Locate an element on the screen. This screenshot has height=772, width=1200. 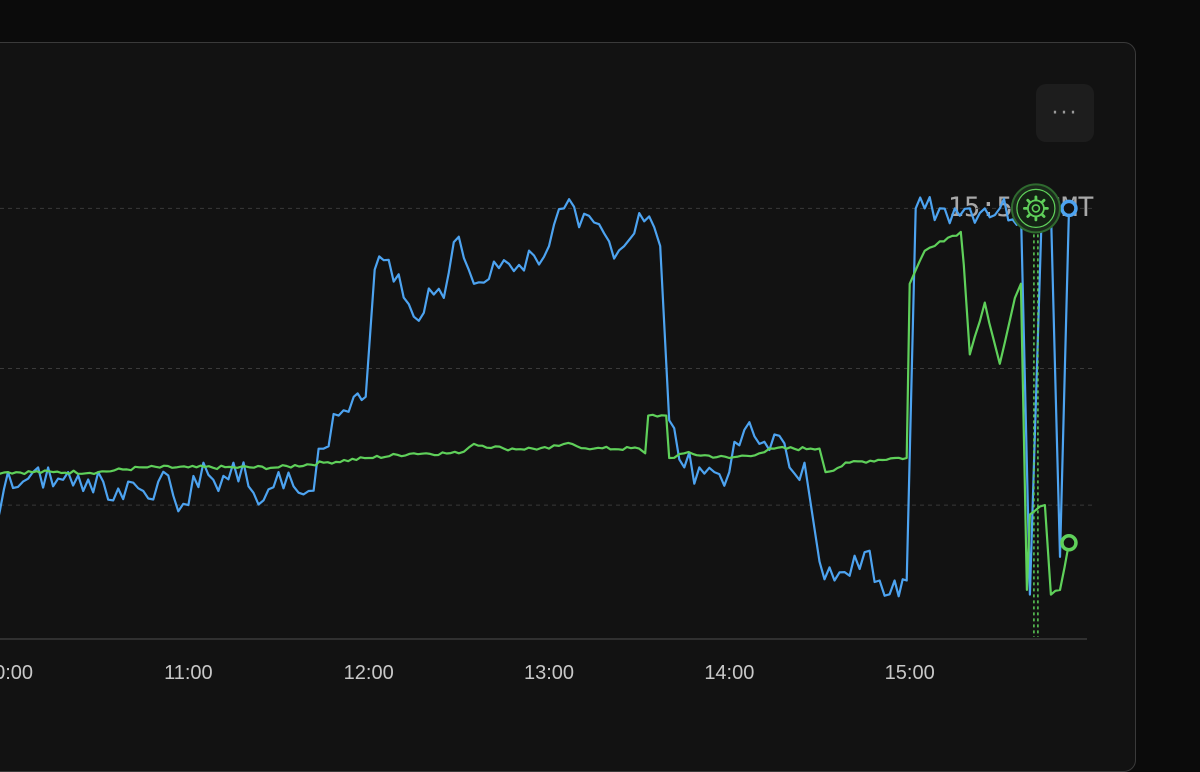
x-tick-label: 12:00 is located at coordinates (369, 673).